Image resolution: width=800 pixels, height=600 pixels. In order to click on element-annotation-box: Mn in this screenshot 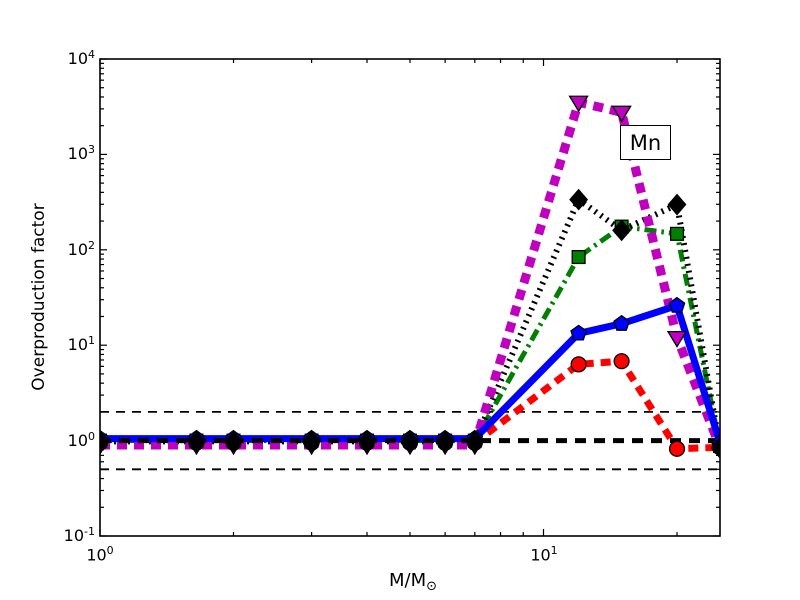, I will do `click(645, 142)`.